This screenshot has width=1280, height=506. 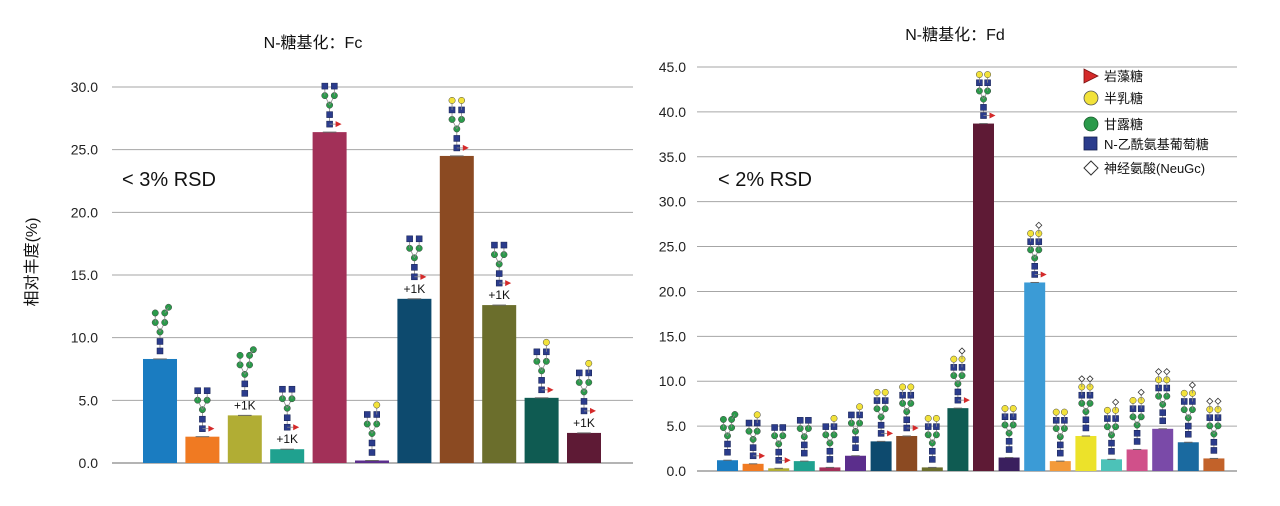 What do you see at coordinates (84, 275) in the screenshot?
I see `y-tick-label: 15.0` at bounding box center [84, 275].